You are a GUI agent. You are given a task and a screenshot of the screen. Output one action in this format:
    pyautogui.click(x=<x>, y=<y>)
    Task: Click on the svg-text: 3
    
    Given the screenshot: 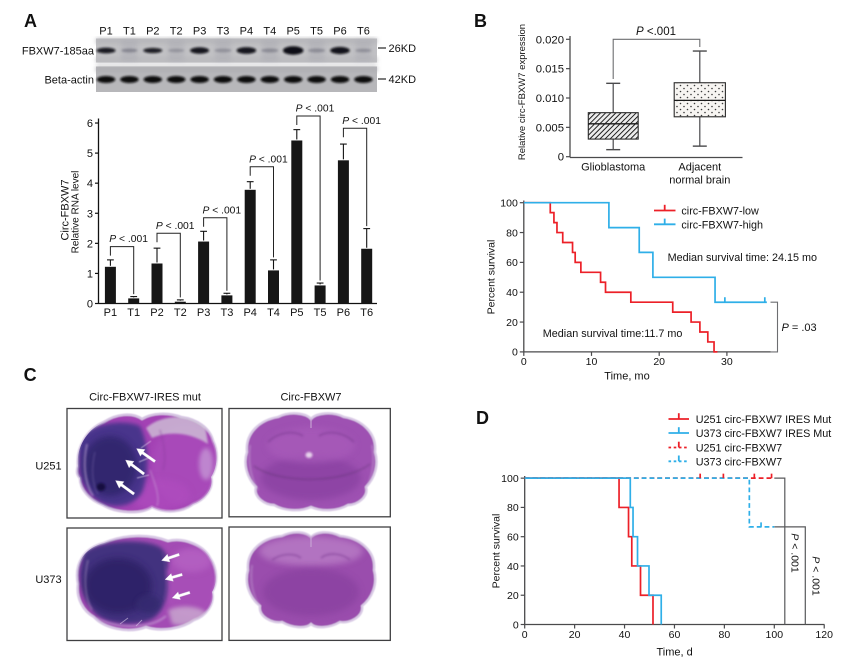 What is the action you would take?
    pyautogui.click(x=90, y=214)
    